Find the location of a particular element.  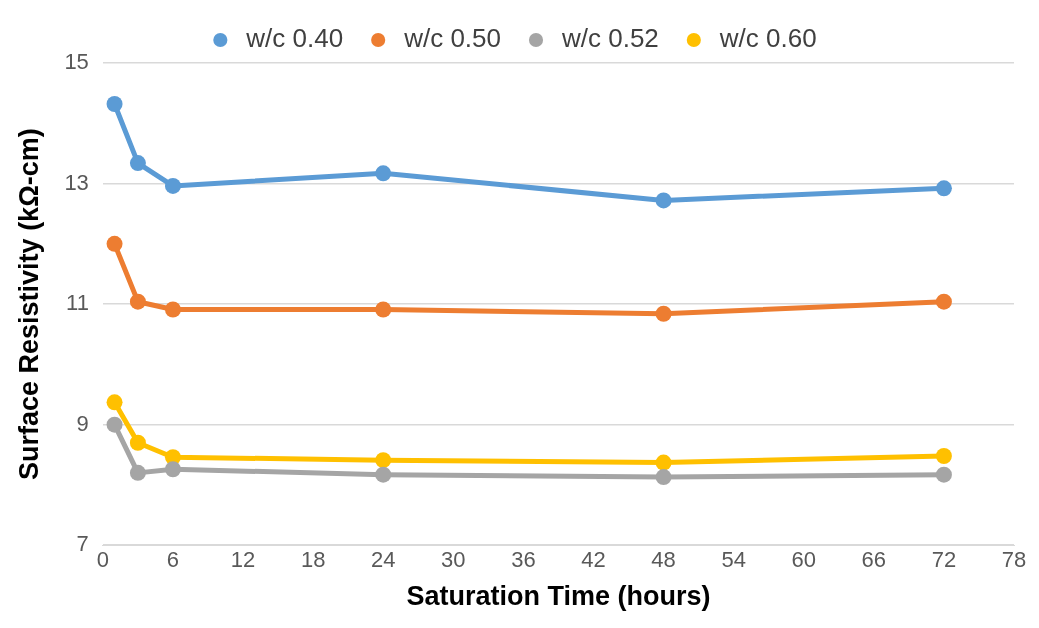

y-tick-label: 13 is located at coordinates (76, 182).